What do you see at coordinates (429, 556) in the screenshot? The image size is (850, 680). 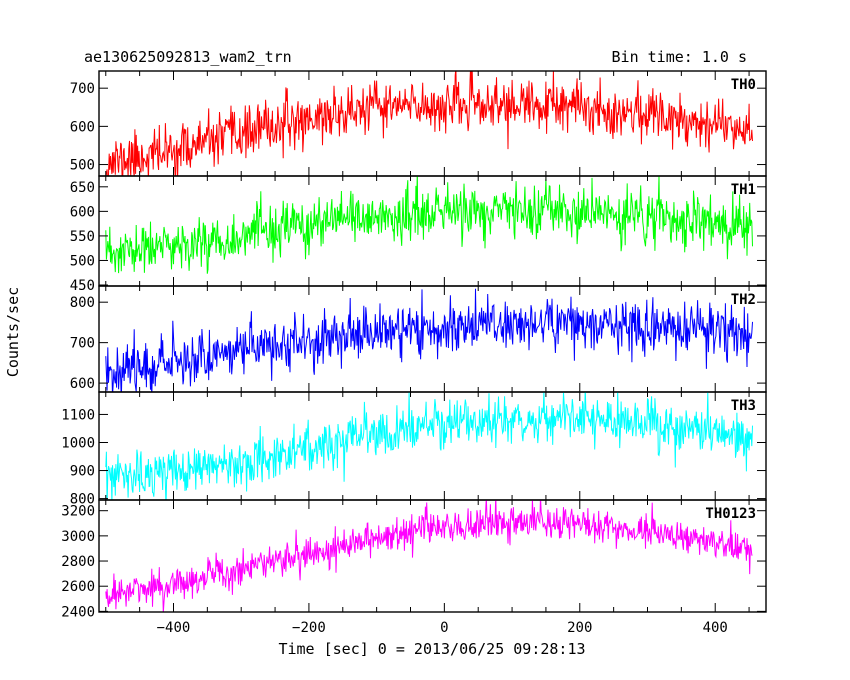 I see `series-line-th0123` at bounding box center [429, 556].